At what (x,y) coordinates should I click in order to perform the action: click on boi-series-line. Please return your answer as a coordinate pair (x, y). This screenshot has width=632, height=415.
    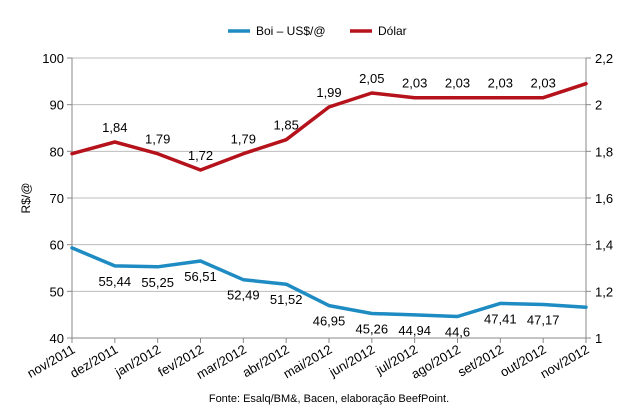
    Looking at the image, I should click on (329, 282).